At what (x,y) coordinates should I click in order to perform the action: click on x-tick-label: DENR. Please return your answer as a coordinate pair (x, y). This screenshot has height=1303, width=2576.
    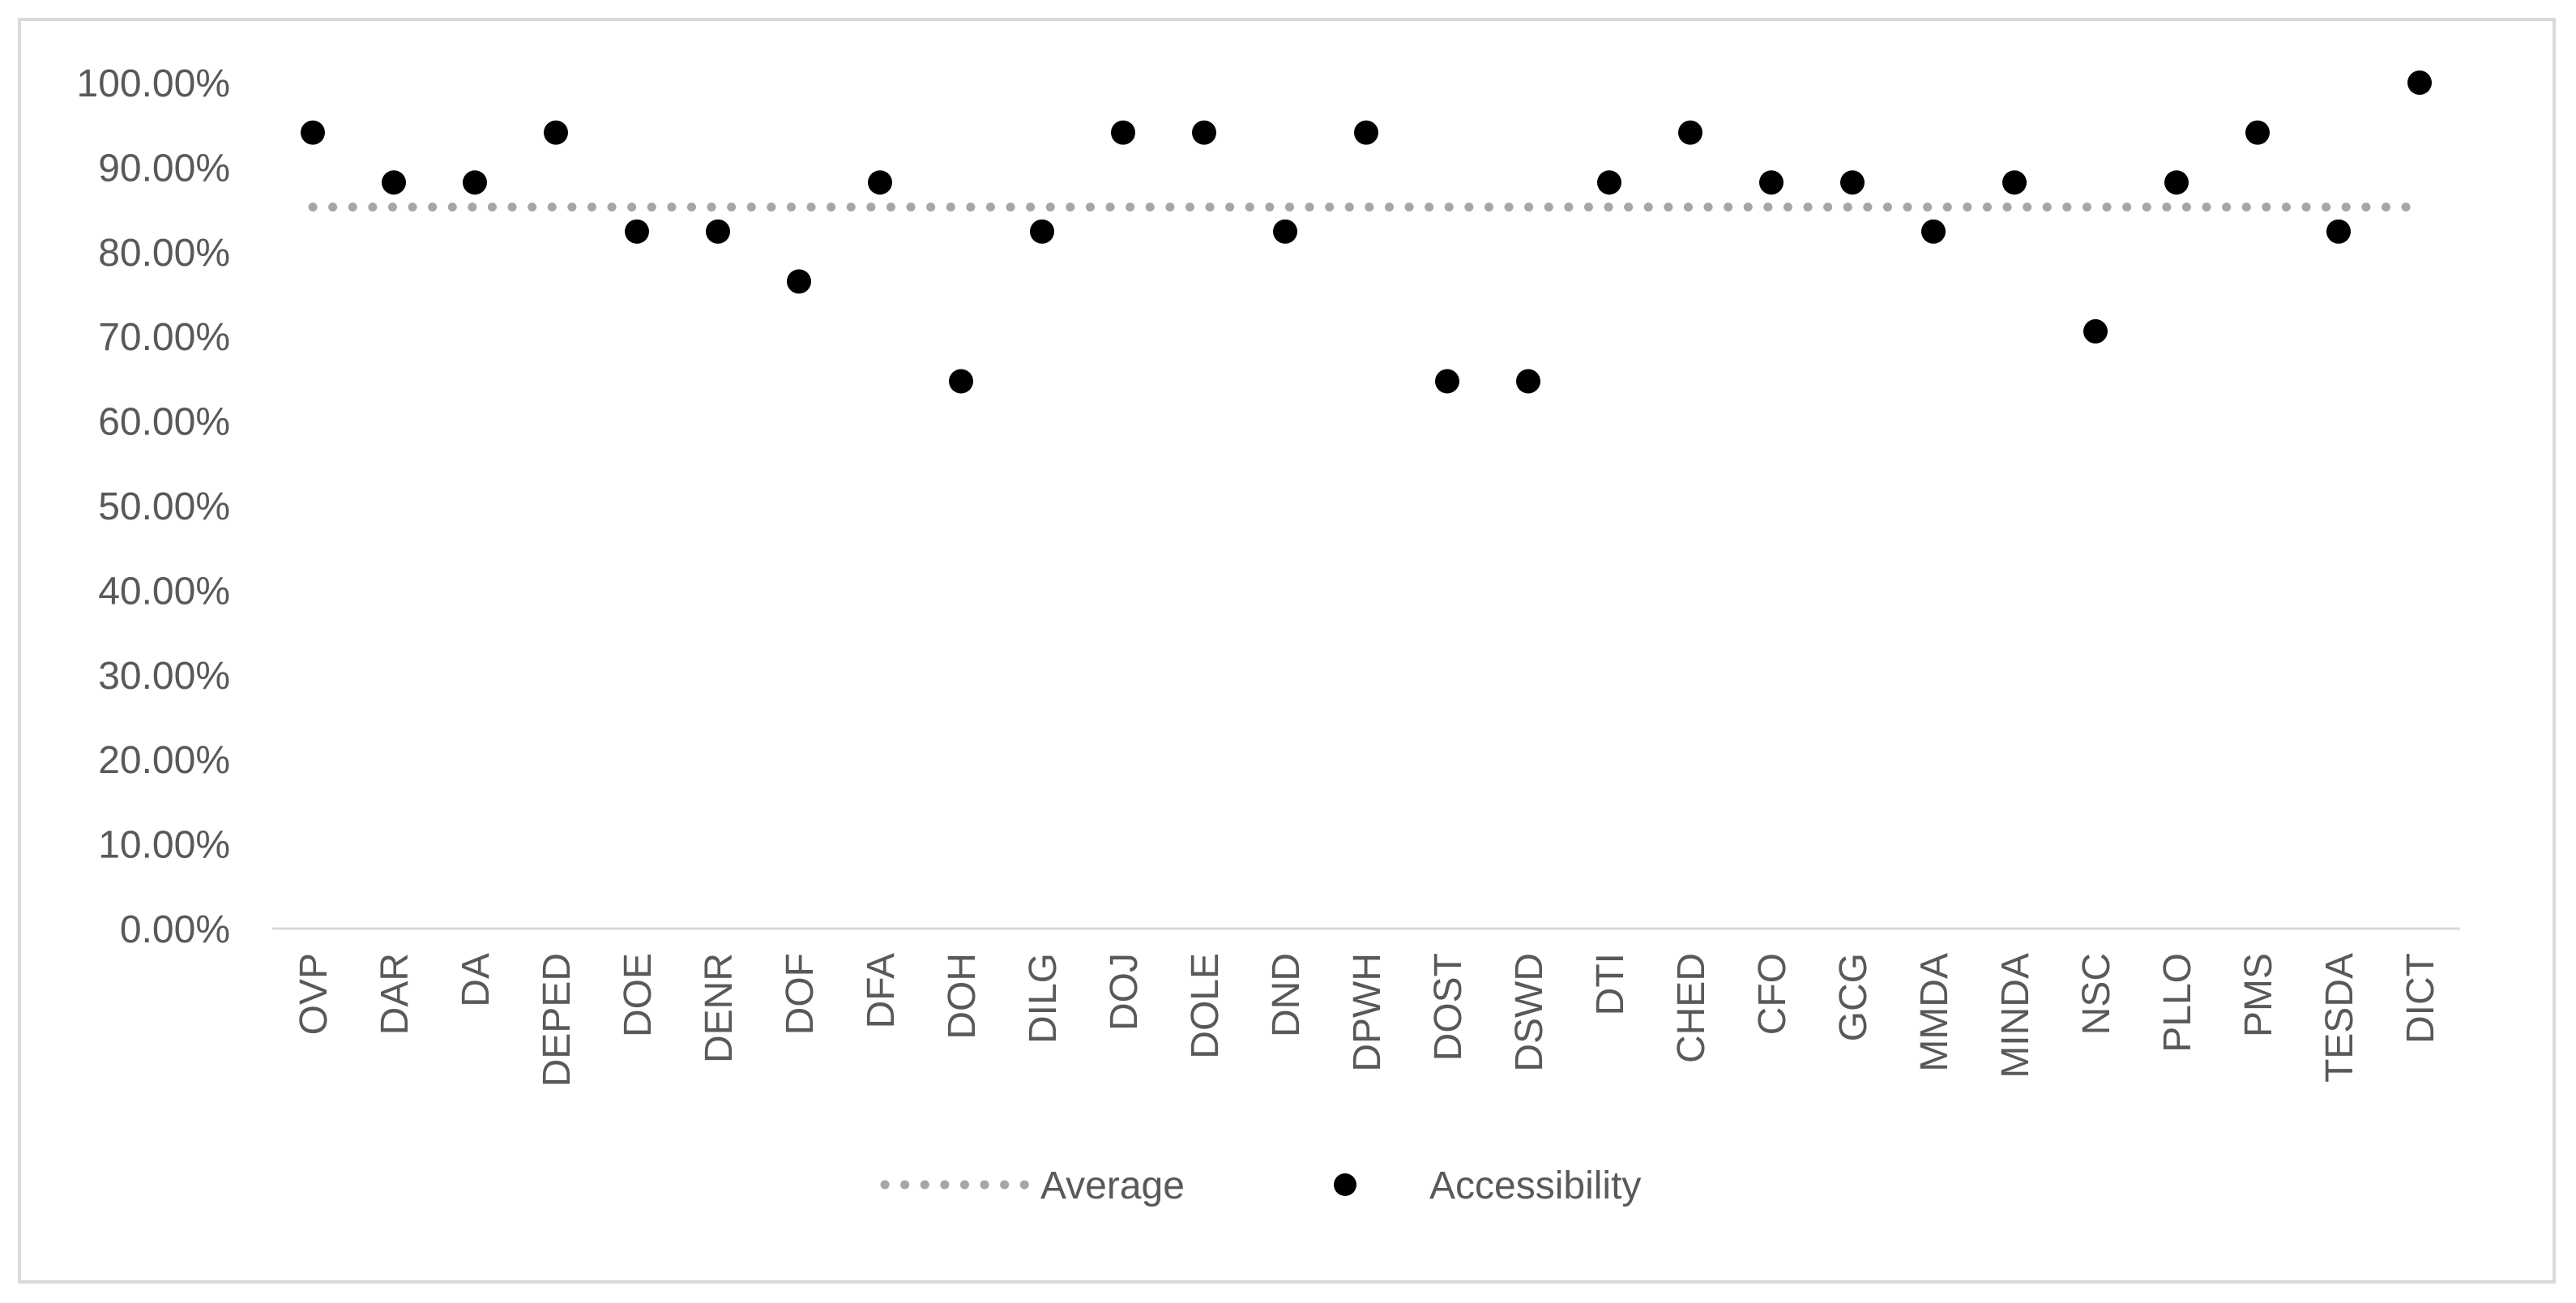
    Looking at the image, I should click on (719, 1008).